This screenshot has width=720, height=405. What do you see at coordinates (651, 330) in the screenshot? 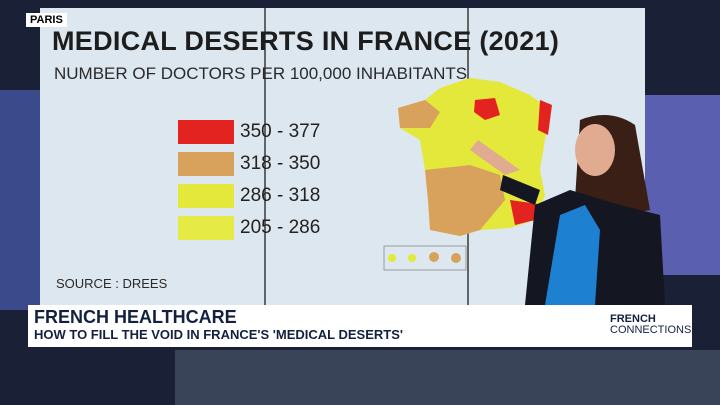
I see `logo-text: CONNECTIONS` at bounding box center [651, 330].